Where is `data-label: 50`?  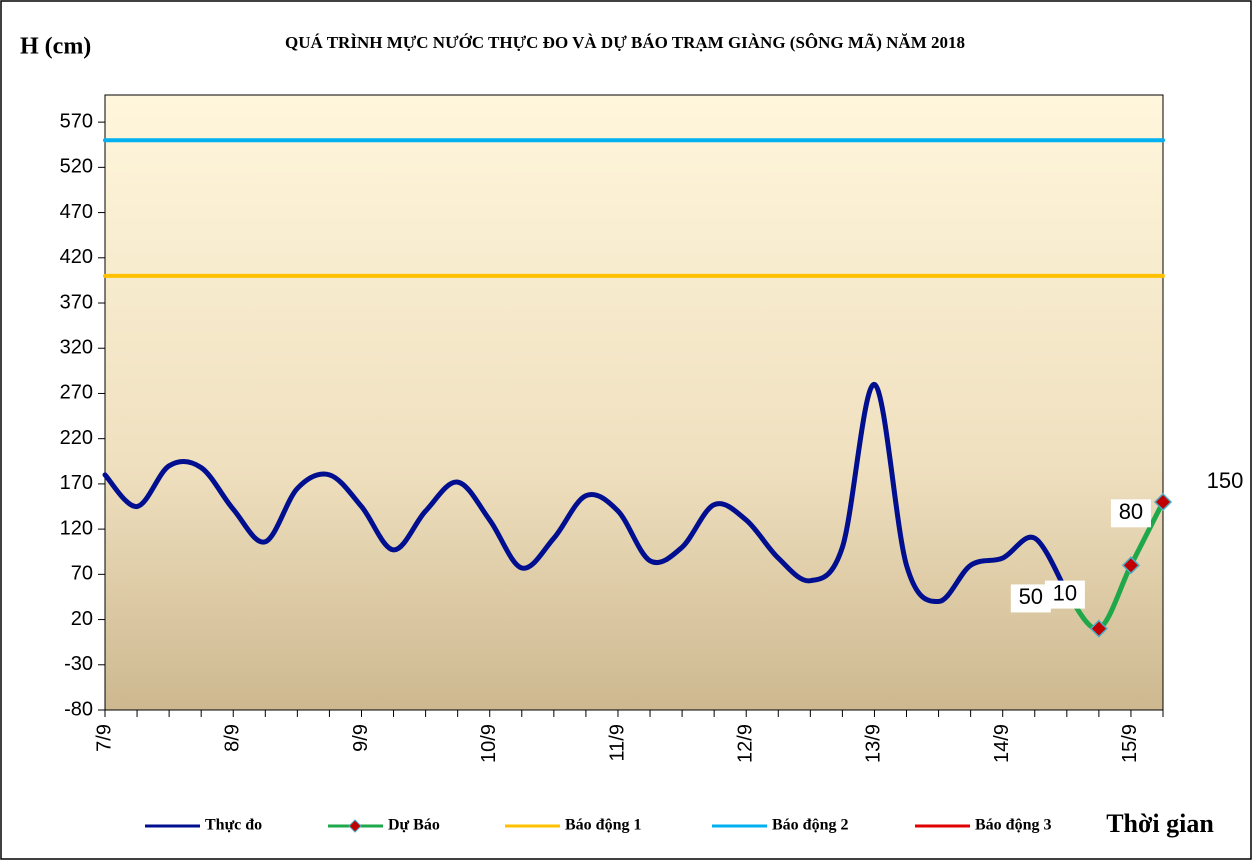
data-label: 50 is located at coordinates (1031, 596).